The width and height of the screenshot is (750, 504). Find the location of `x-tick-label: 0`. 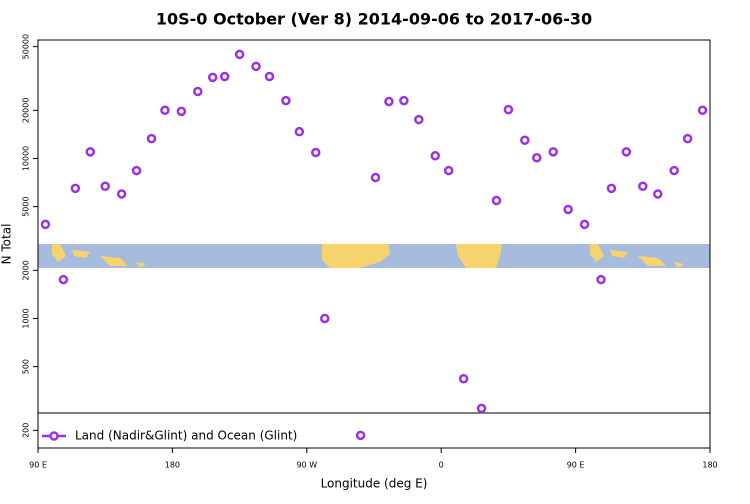

x-tick-label: 0 is located at coordinates (441, 465).